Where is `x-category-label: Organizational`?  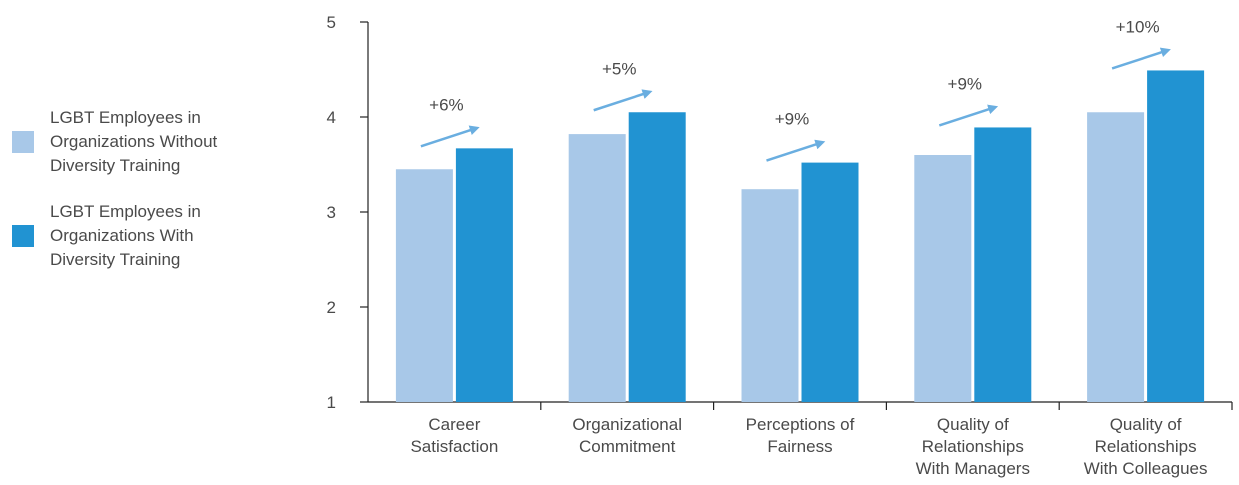 x-category-label: Organizational is located at coordinates (627, 424).